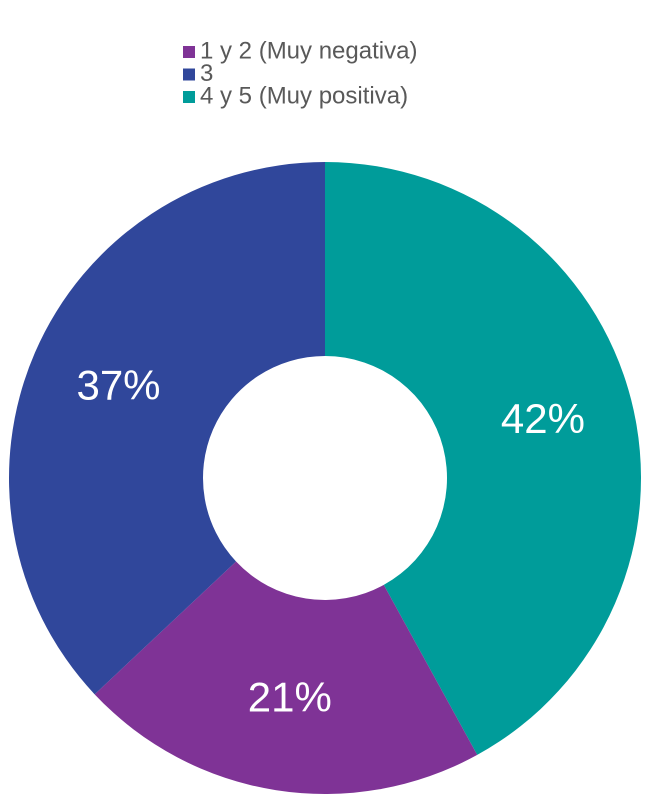 This screenshot has height=799, width=649. What do you see at coordinates (543, 418) in the screenshot?
I see `value-label: 42%` at bounding box center [543, 418].